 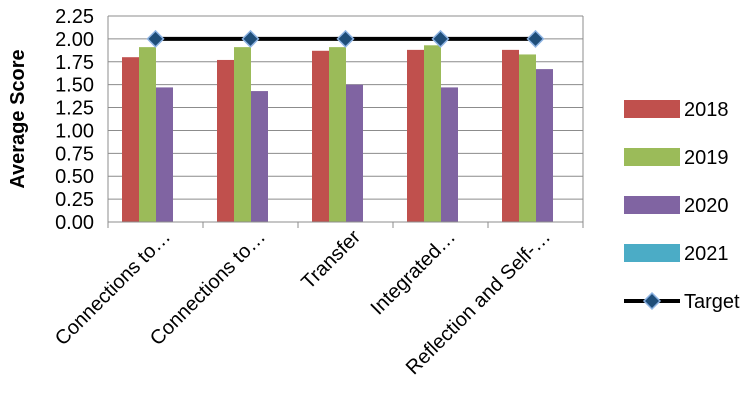 I want to click on y-tick-labels: 0.000.250.500.751.001.251.501.752.002.25, so click(x=74, y=120).